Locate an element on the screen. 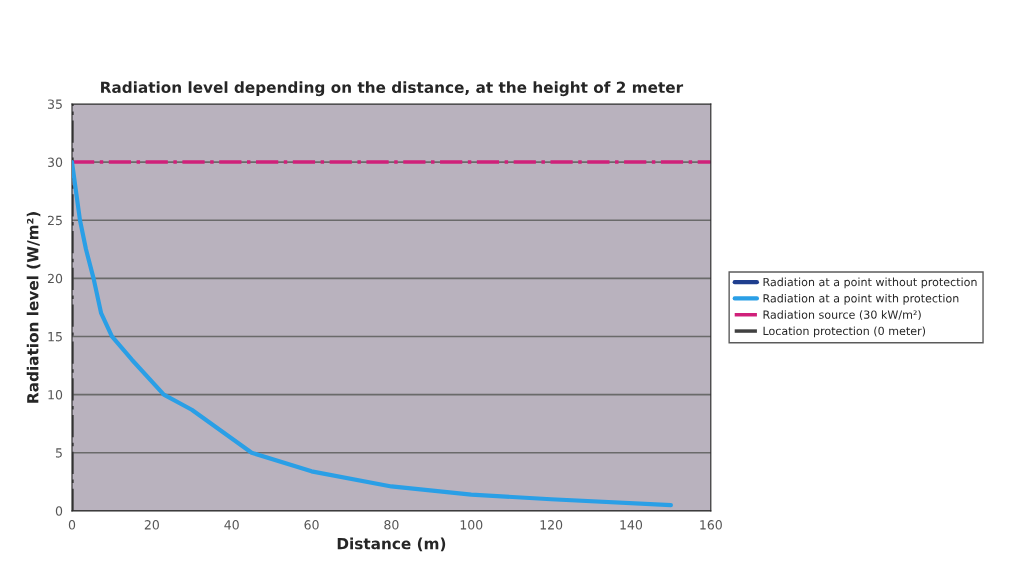 This screenshot has height=562, width=1014. y-tick-label: 0 is located at coordinates (59, 511).